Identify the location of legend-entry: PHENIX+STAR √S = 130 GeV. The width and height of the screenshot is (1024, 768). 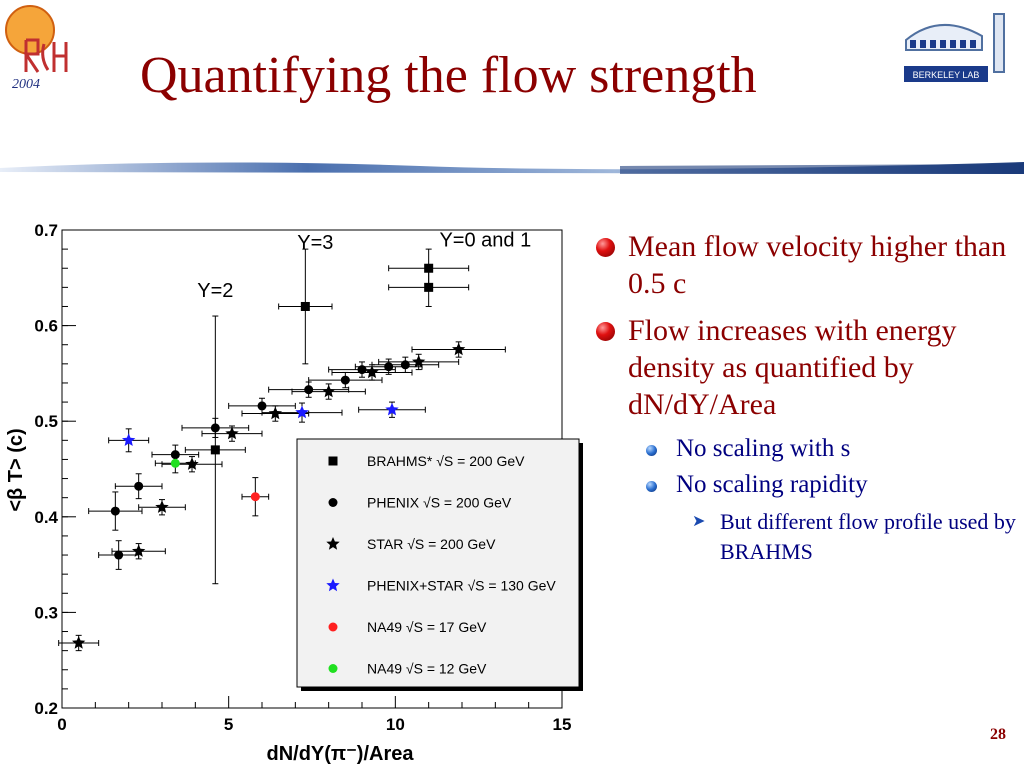
(461, 586).